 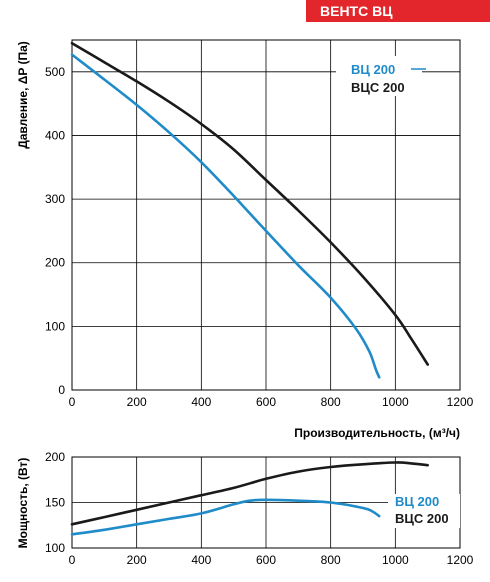 What do you see at coordinates (23, 503) in the screenshot?
I see `power-y-axis-label: Мощность, (Вт)` at bounding box center [23, 503].